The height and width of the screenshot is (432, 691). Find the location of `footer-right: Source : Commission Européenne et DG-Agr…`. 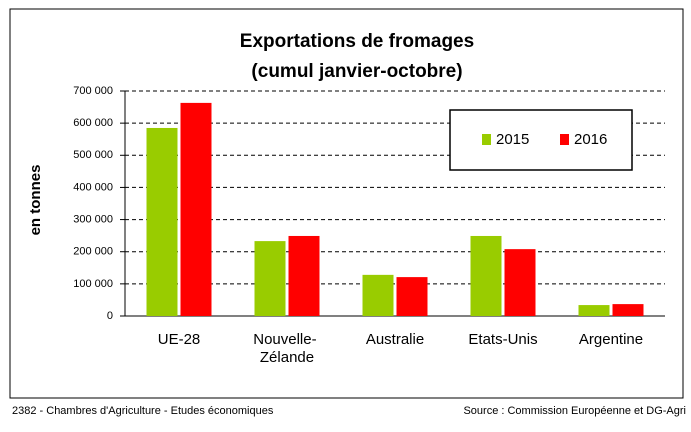

footer-right: Source : Commission Européenne et DG-Agr… is located at coordinates (574, 411).